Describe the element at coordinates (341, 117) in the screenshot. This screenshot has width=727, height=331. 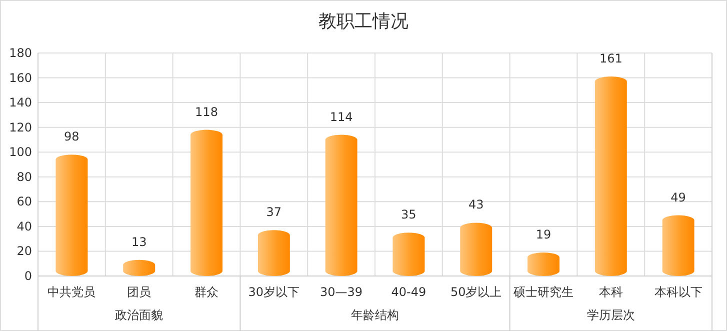
I see `data-label: 114` at that location.